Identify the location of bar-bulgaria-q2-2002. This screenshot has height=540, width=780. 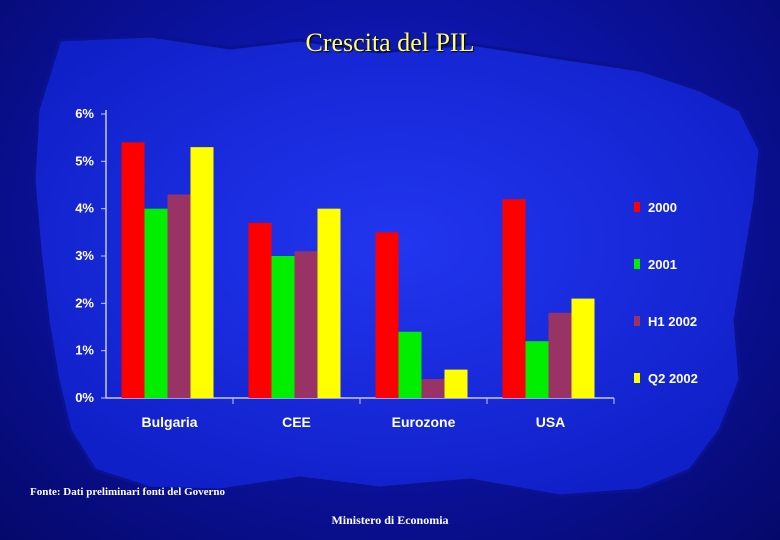
(202, 272).